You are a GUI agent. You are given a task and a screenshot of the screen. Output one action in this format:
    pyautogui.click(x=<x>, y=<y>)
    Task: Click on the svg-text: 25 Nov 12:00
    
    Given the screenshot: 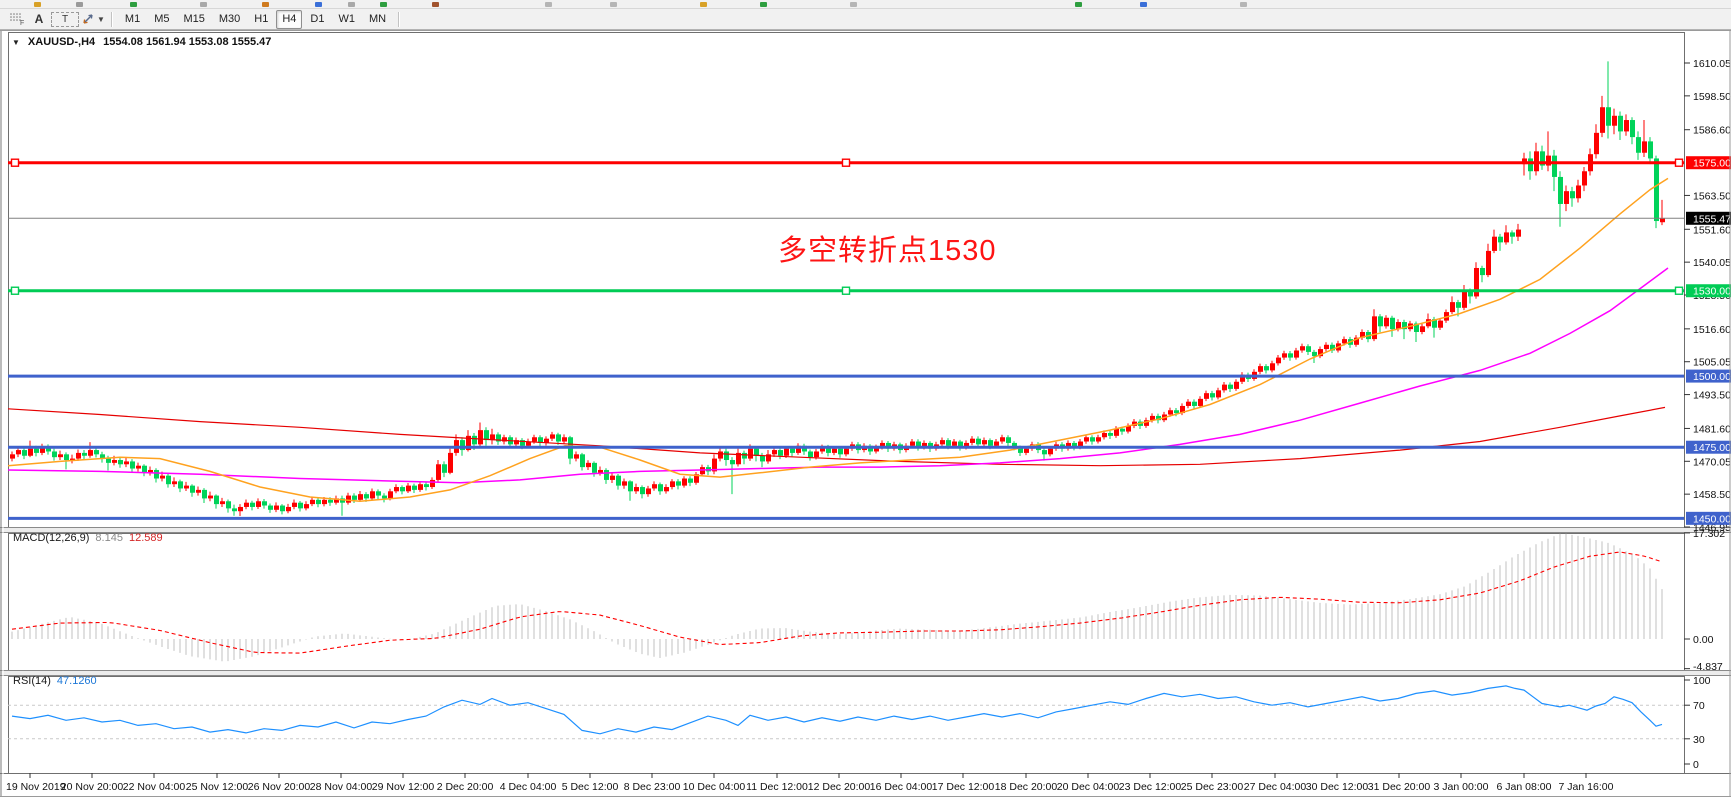 What is the action you would take?
    pyautogui.click(x=217, y=787)
    